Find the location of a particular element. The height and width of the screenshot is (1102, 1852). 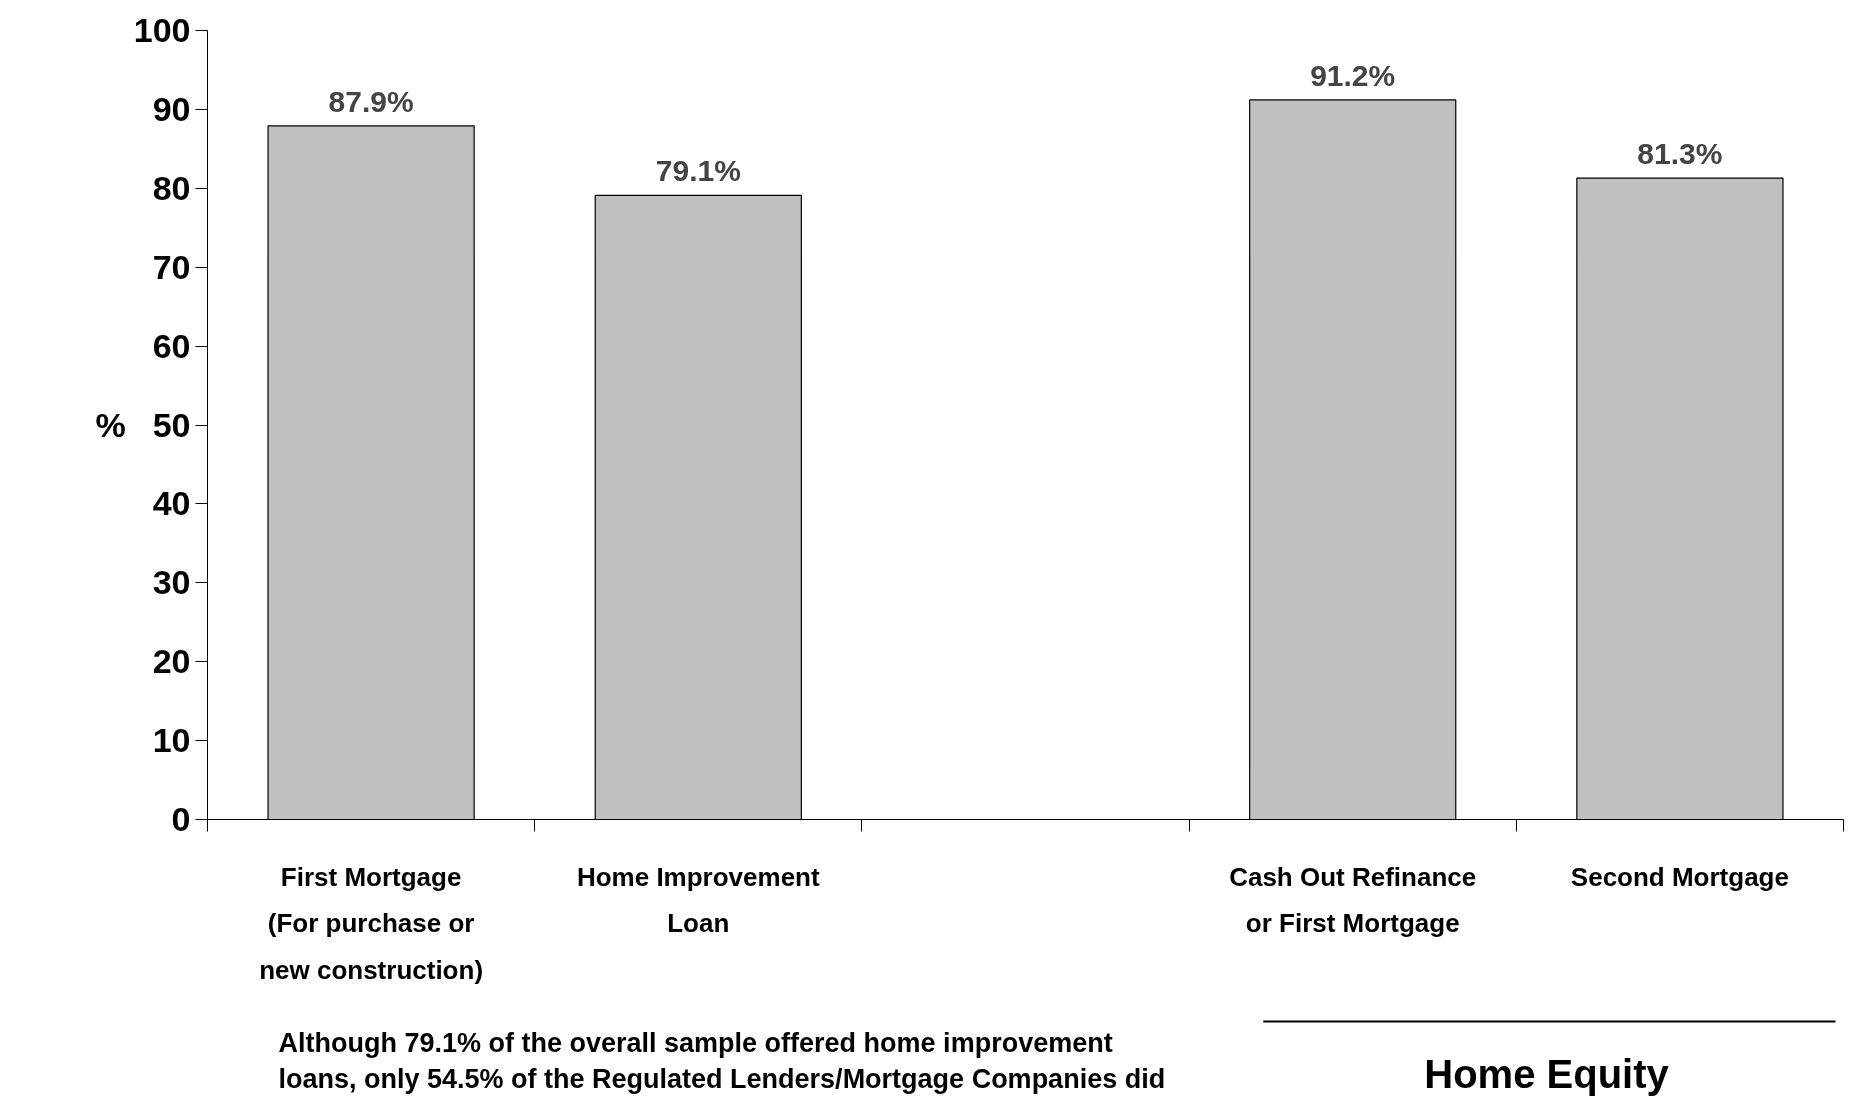

text: Home Equity is located at coordinates (1547, 1073).